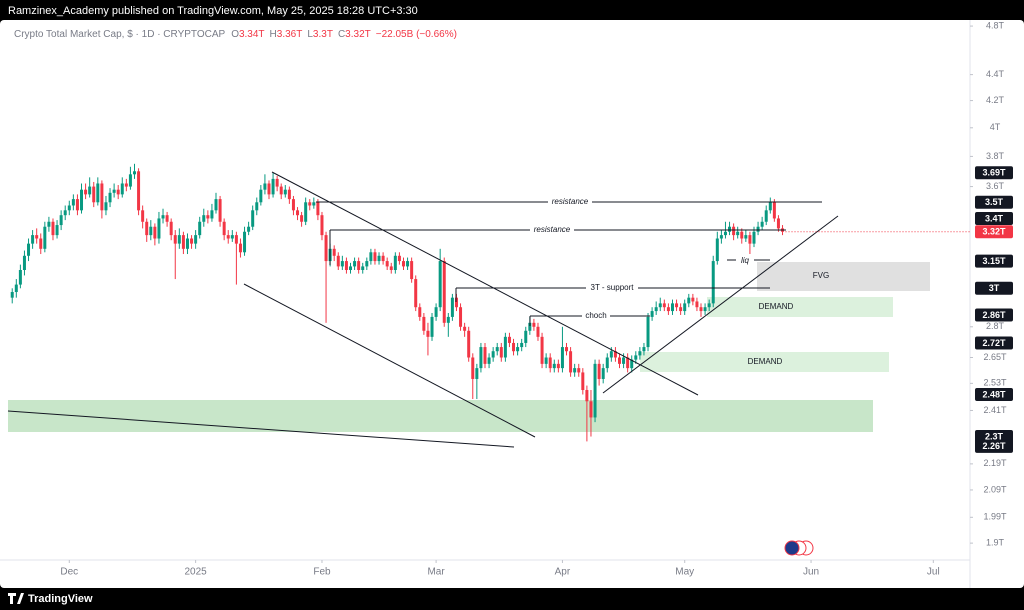 The width and height of the screenshot is (1024, 610). What do you see at coordinates (273, 34) in the screenshot?
I see `ohlc-key: H` at bounding box center [273, 34].